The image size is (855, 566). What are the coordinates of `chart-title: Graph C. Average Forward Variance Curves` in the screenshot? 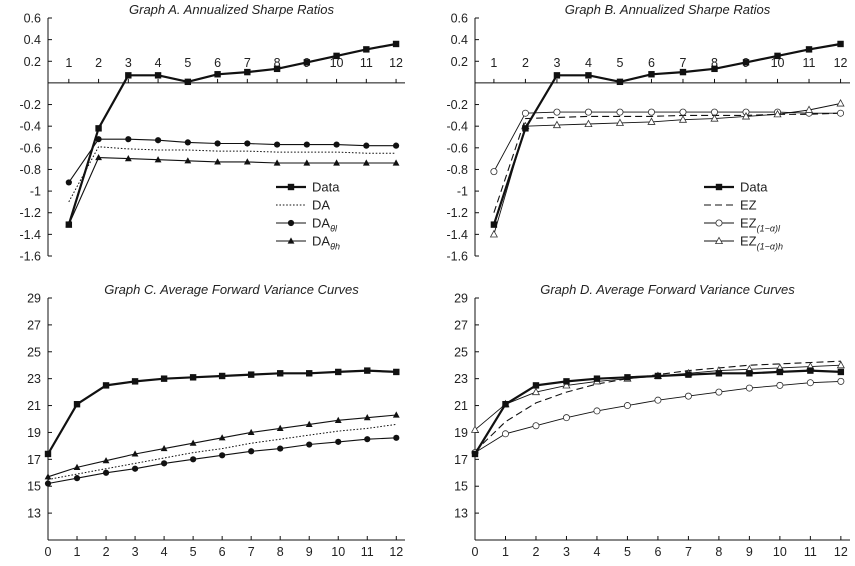 It's located at (231, 289).